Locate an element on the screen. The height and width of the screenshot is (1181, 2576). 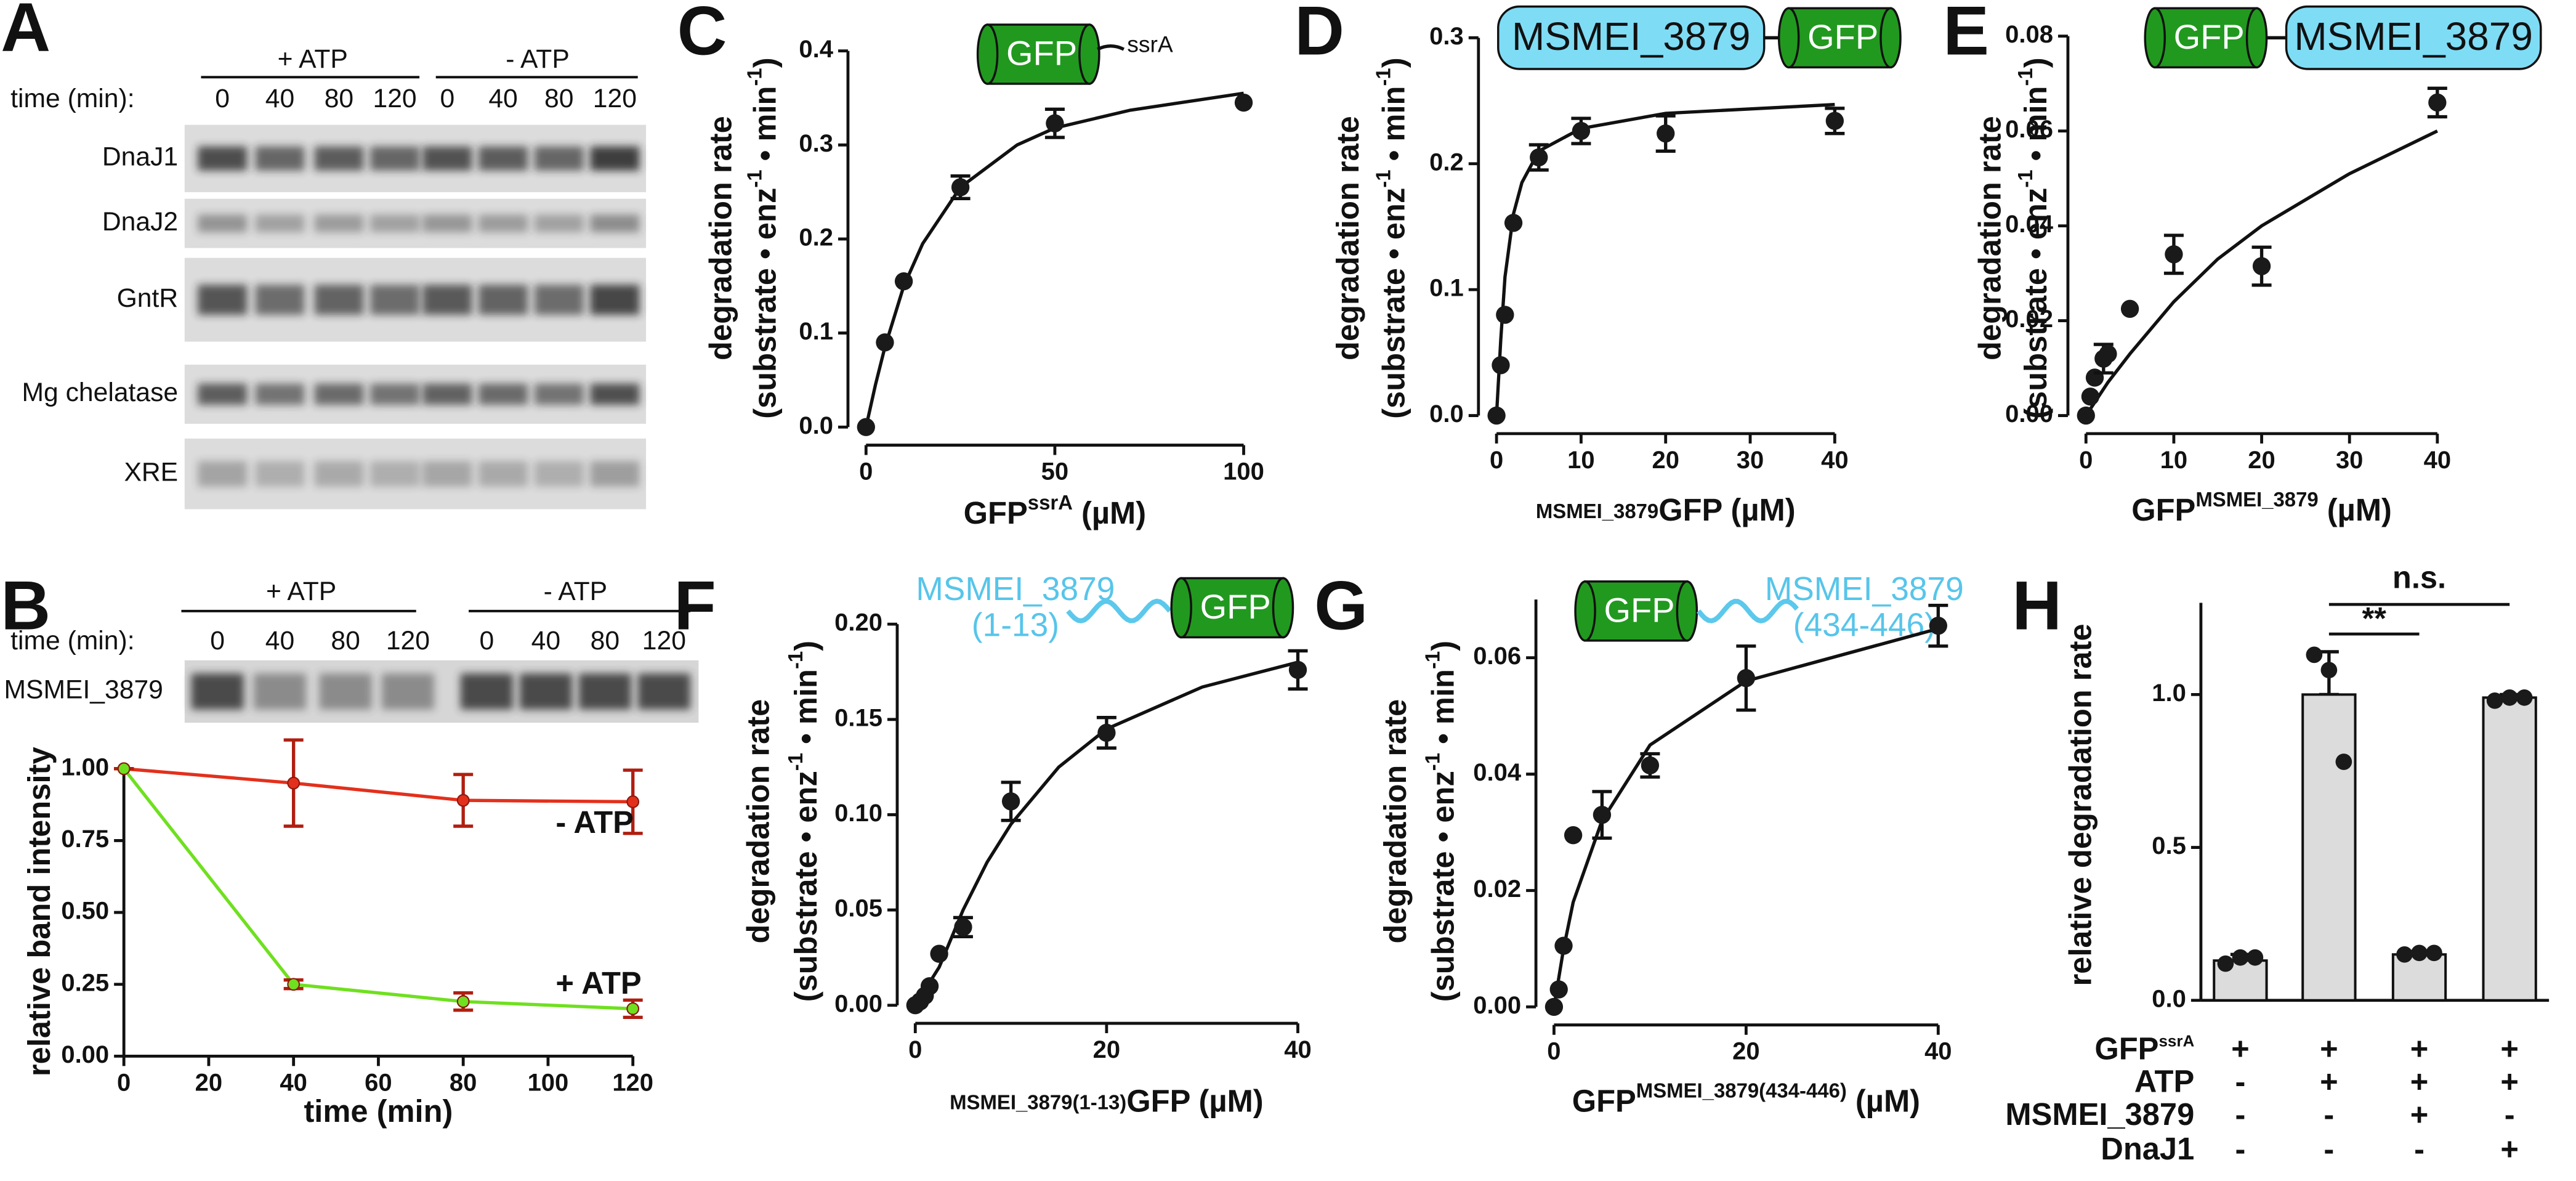
y-tick-label: 1.00 is located at coordinates (85, 767).